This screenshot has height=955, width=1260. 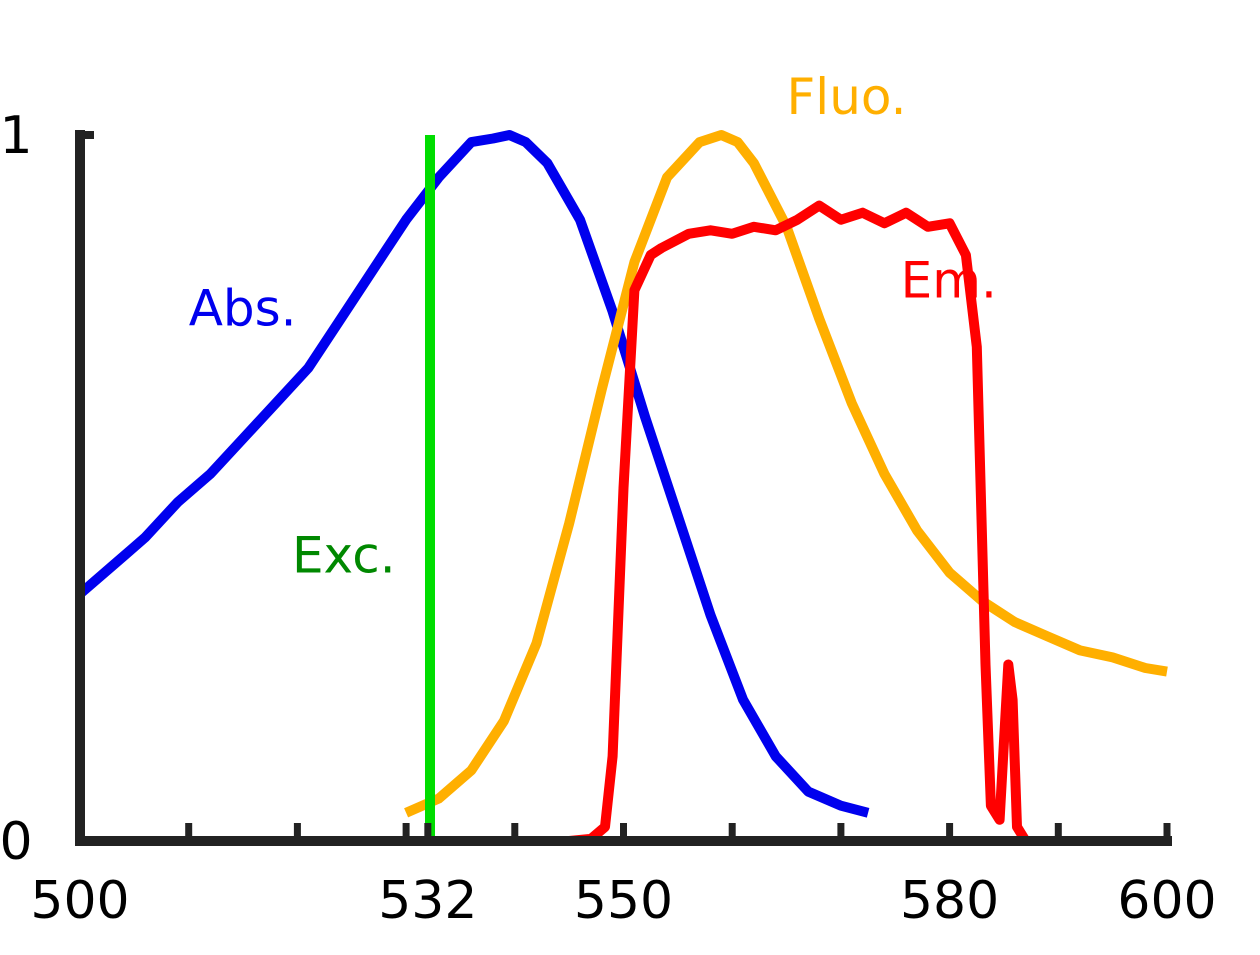 What do you see at coordinates (847, 97) in the screenshot?
I see `series-label-fluo: Fluo.` at bounding box center [847, 97].